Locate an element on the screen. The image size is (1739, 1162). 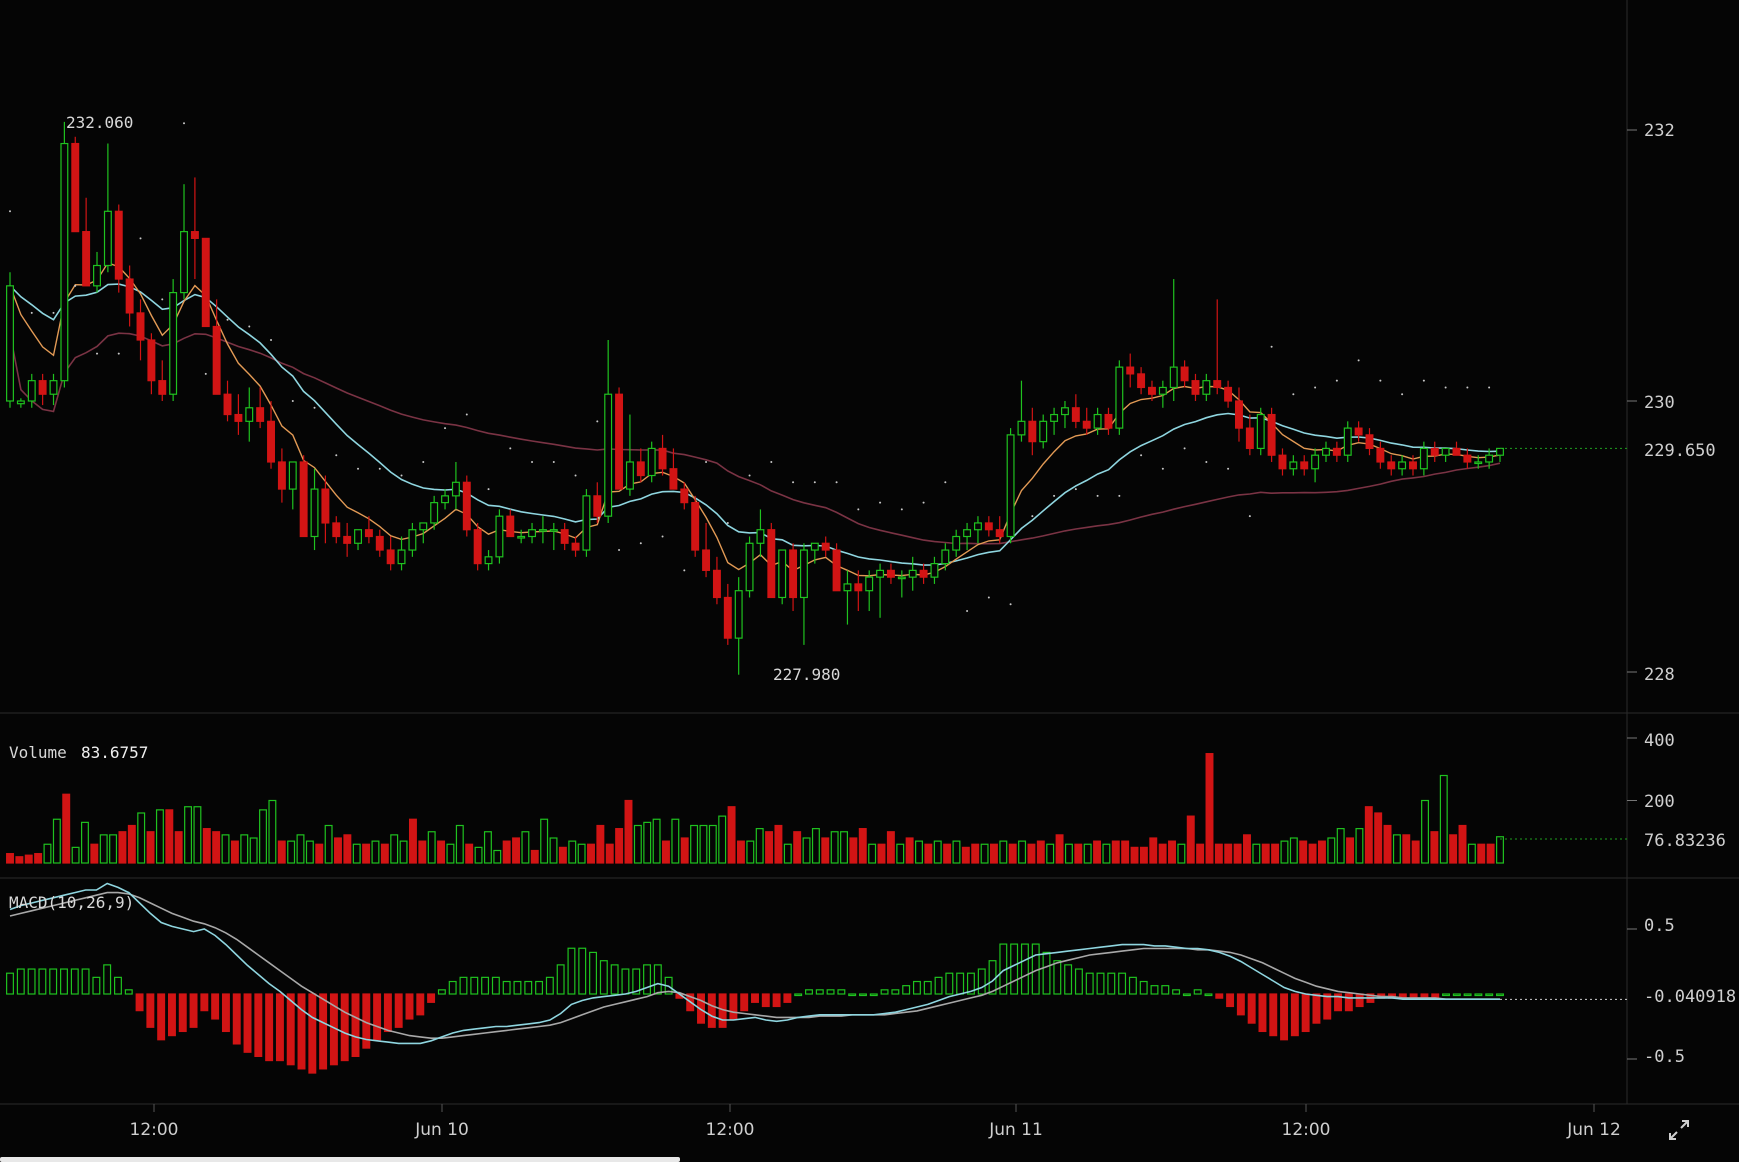
volume-panel is located at coordinates (816, 808).